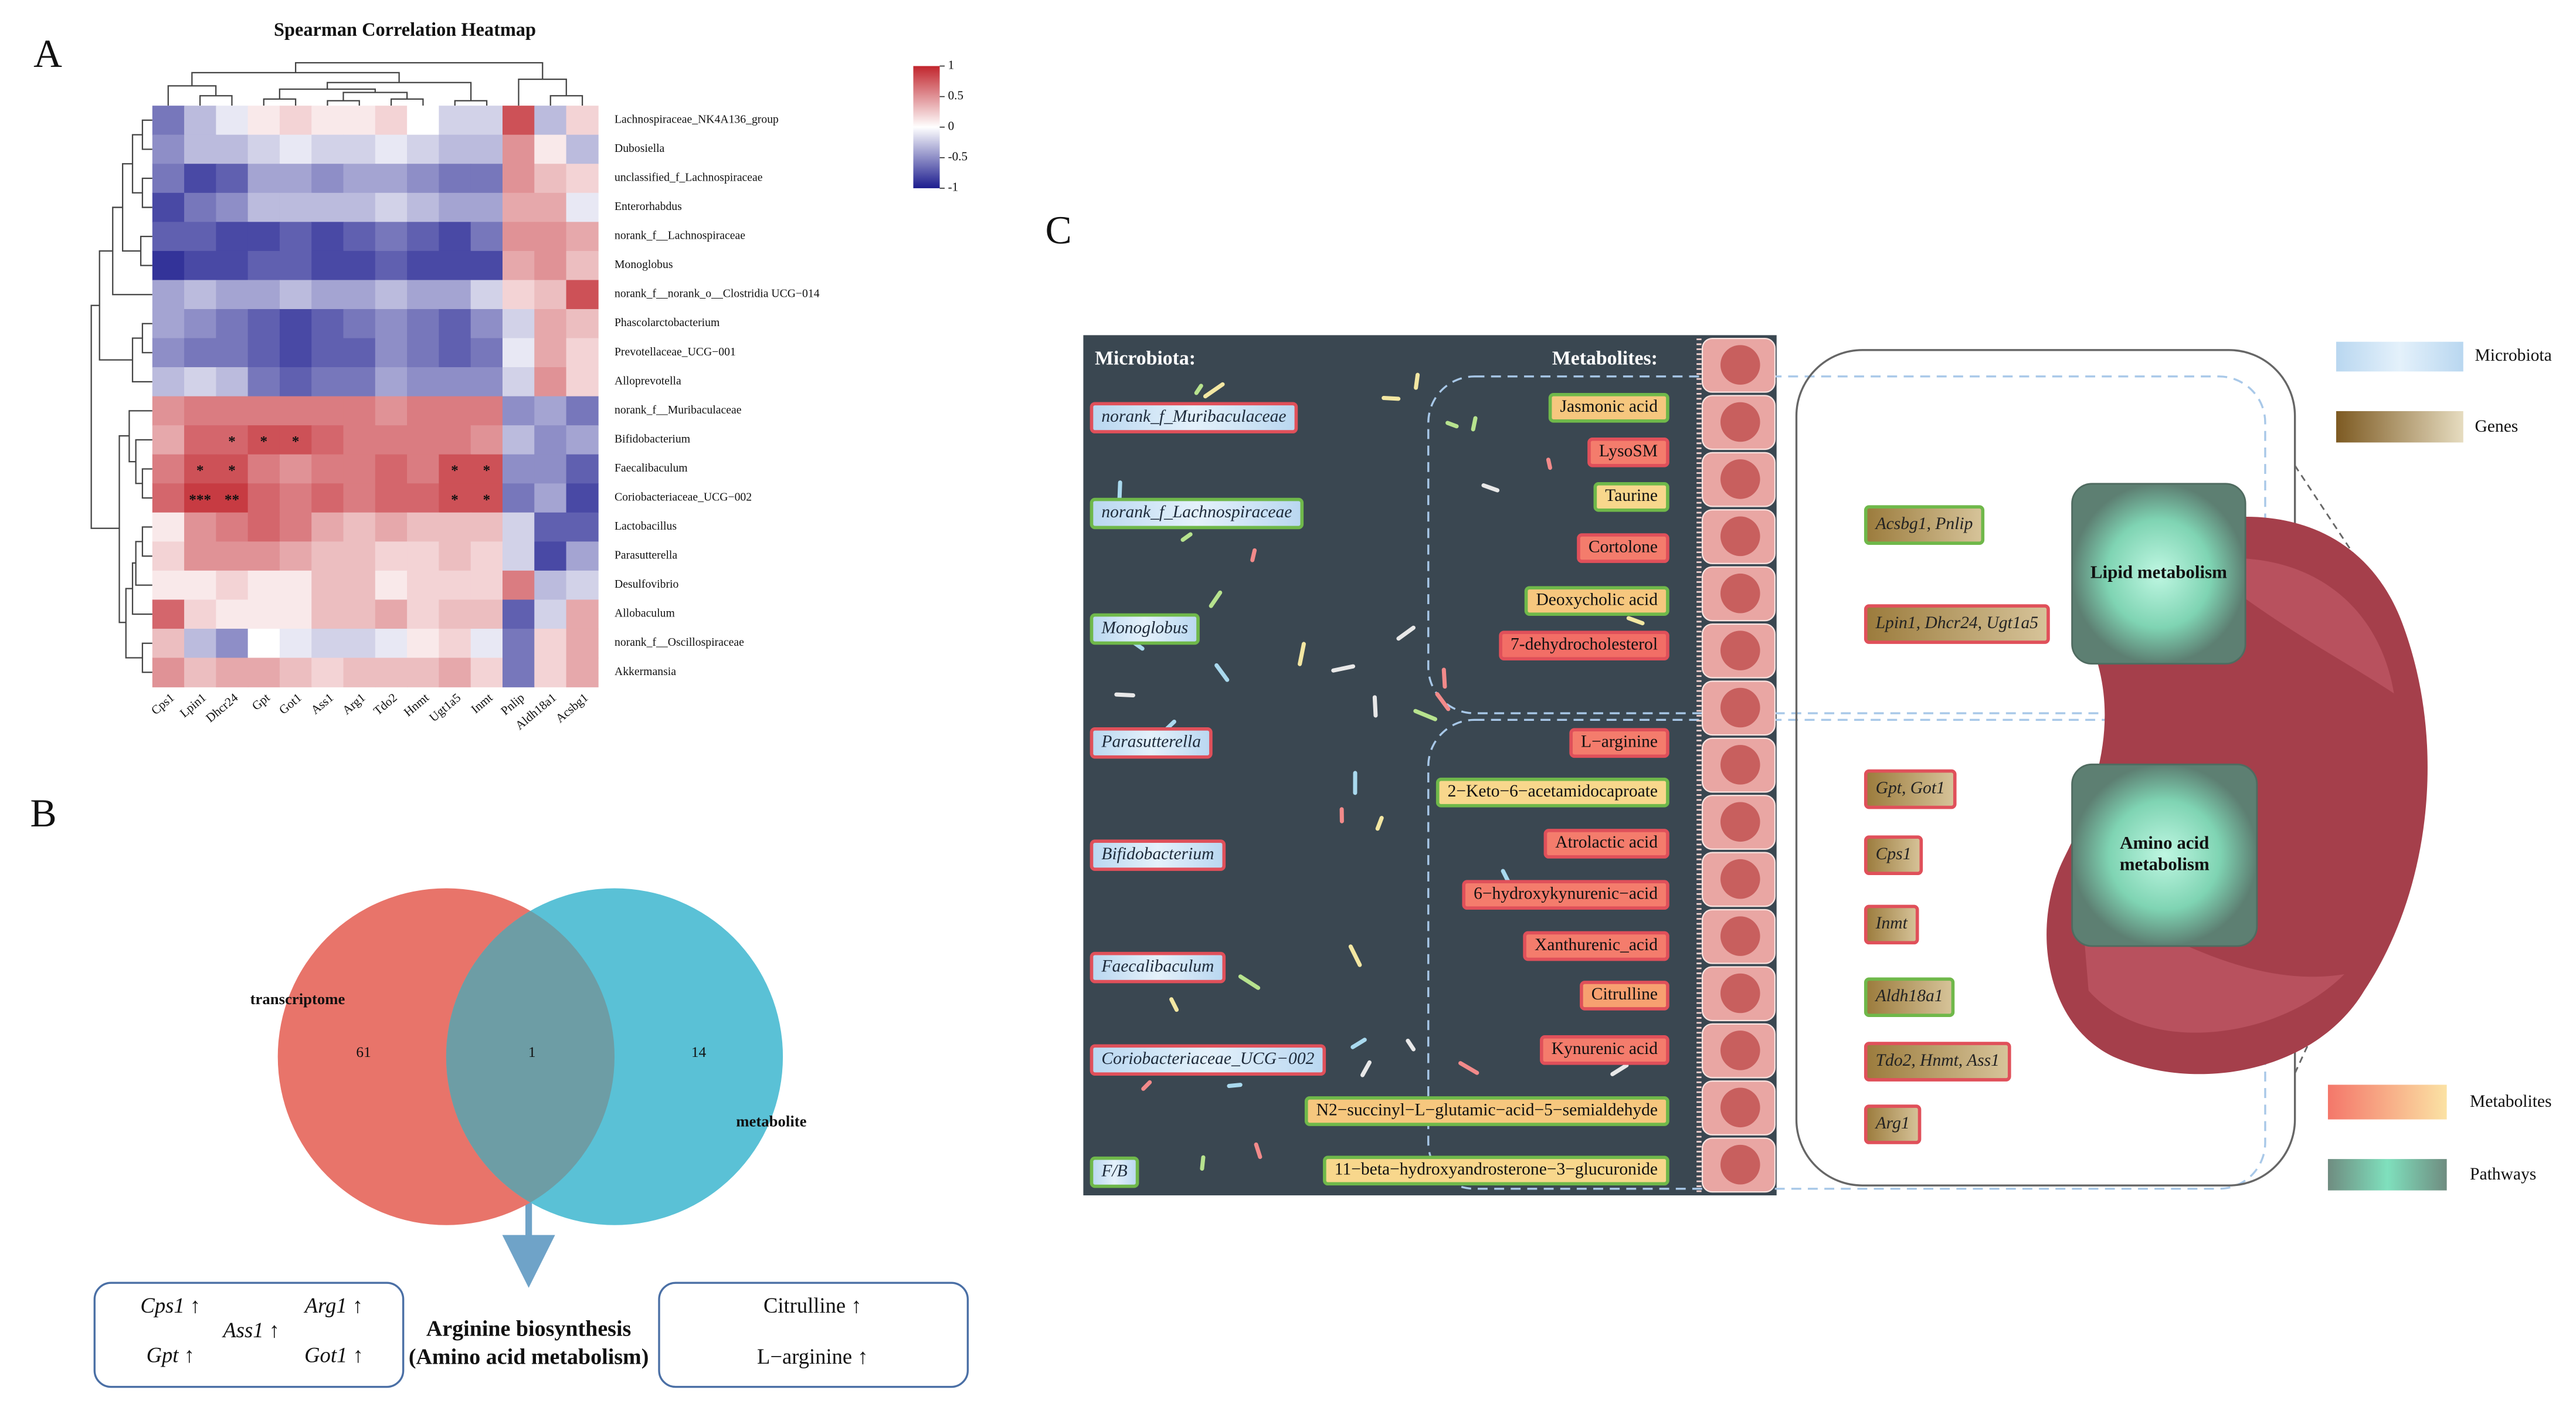 Image resolution: width=2576 pixels, height=1410 pixels. Describe the element at coordinates (1631, 496) in the screenshot. I see `metabolite: Taurine` at that location.